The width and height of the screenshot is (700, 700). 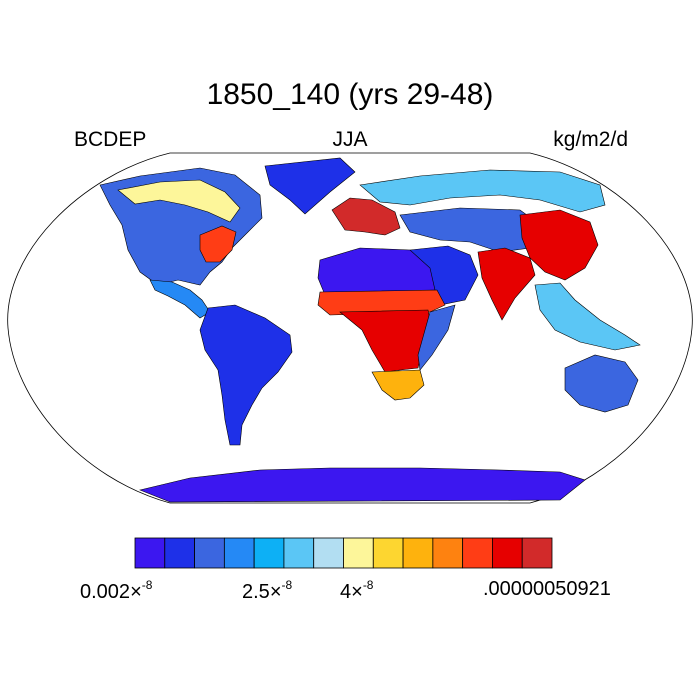 What do you see at coordinates (601, 383) in the screenshot?
I see `region-australia` at bounding box center [601, 383].